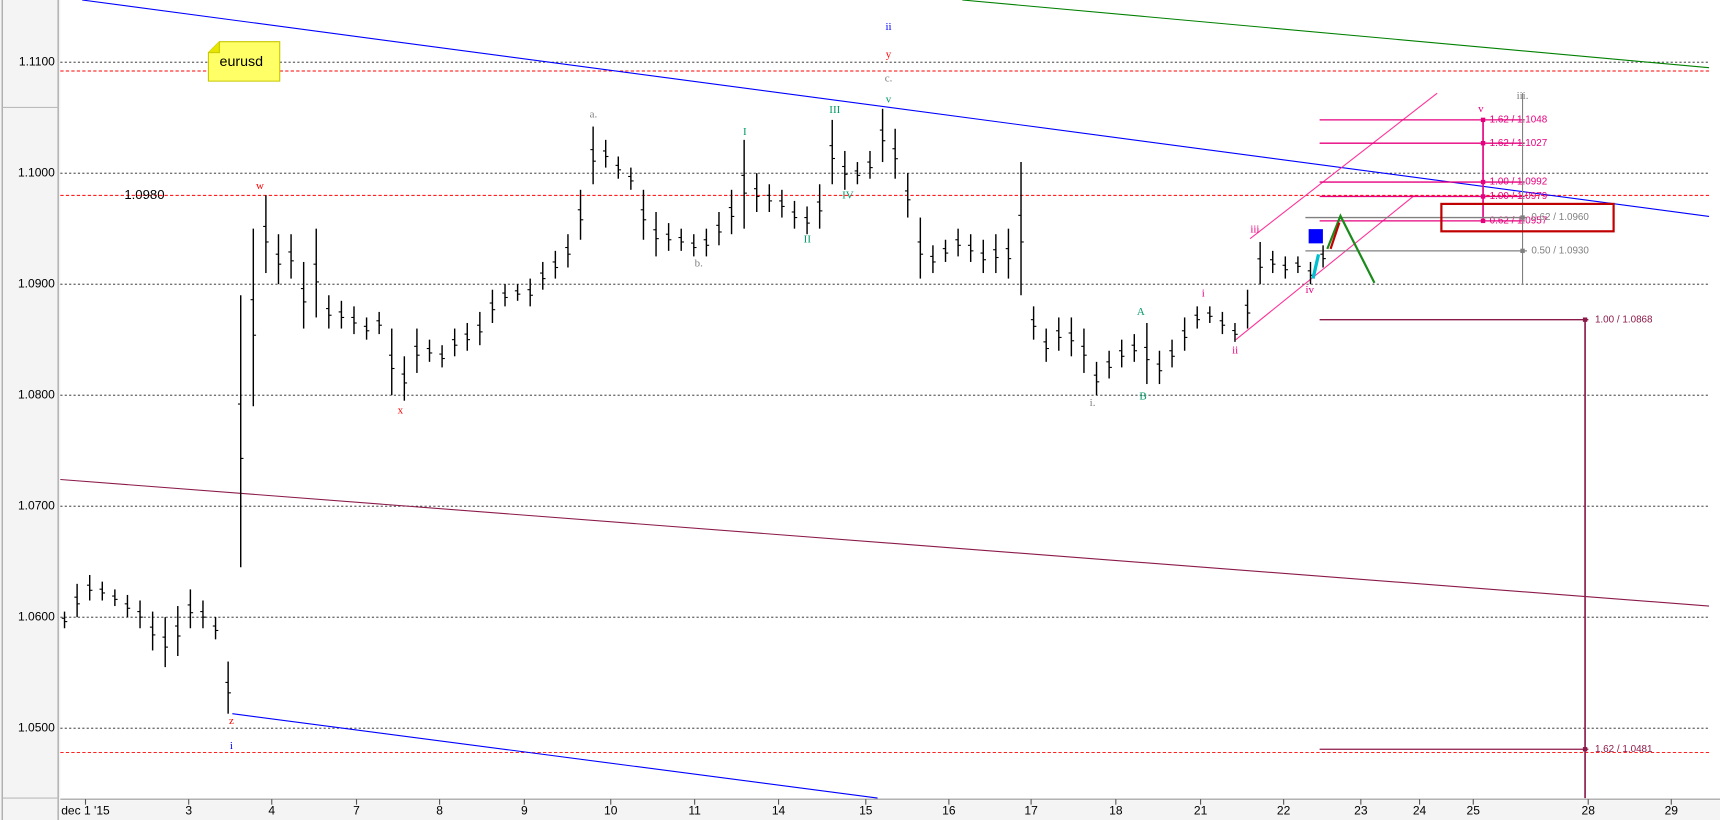 The image size is (1720, 820). I want to click on fib-label: 1.62 / 1.1048, so click(1519, 119).